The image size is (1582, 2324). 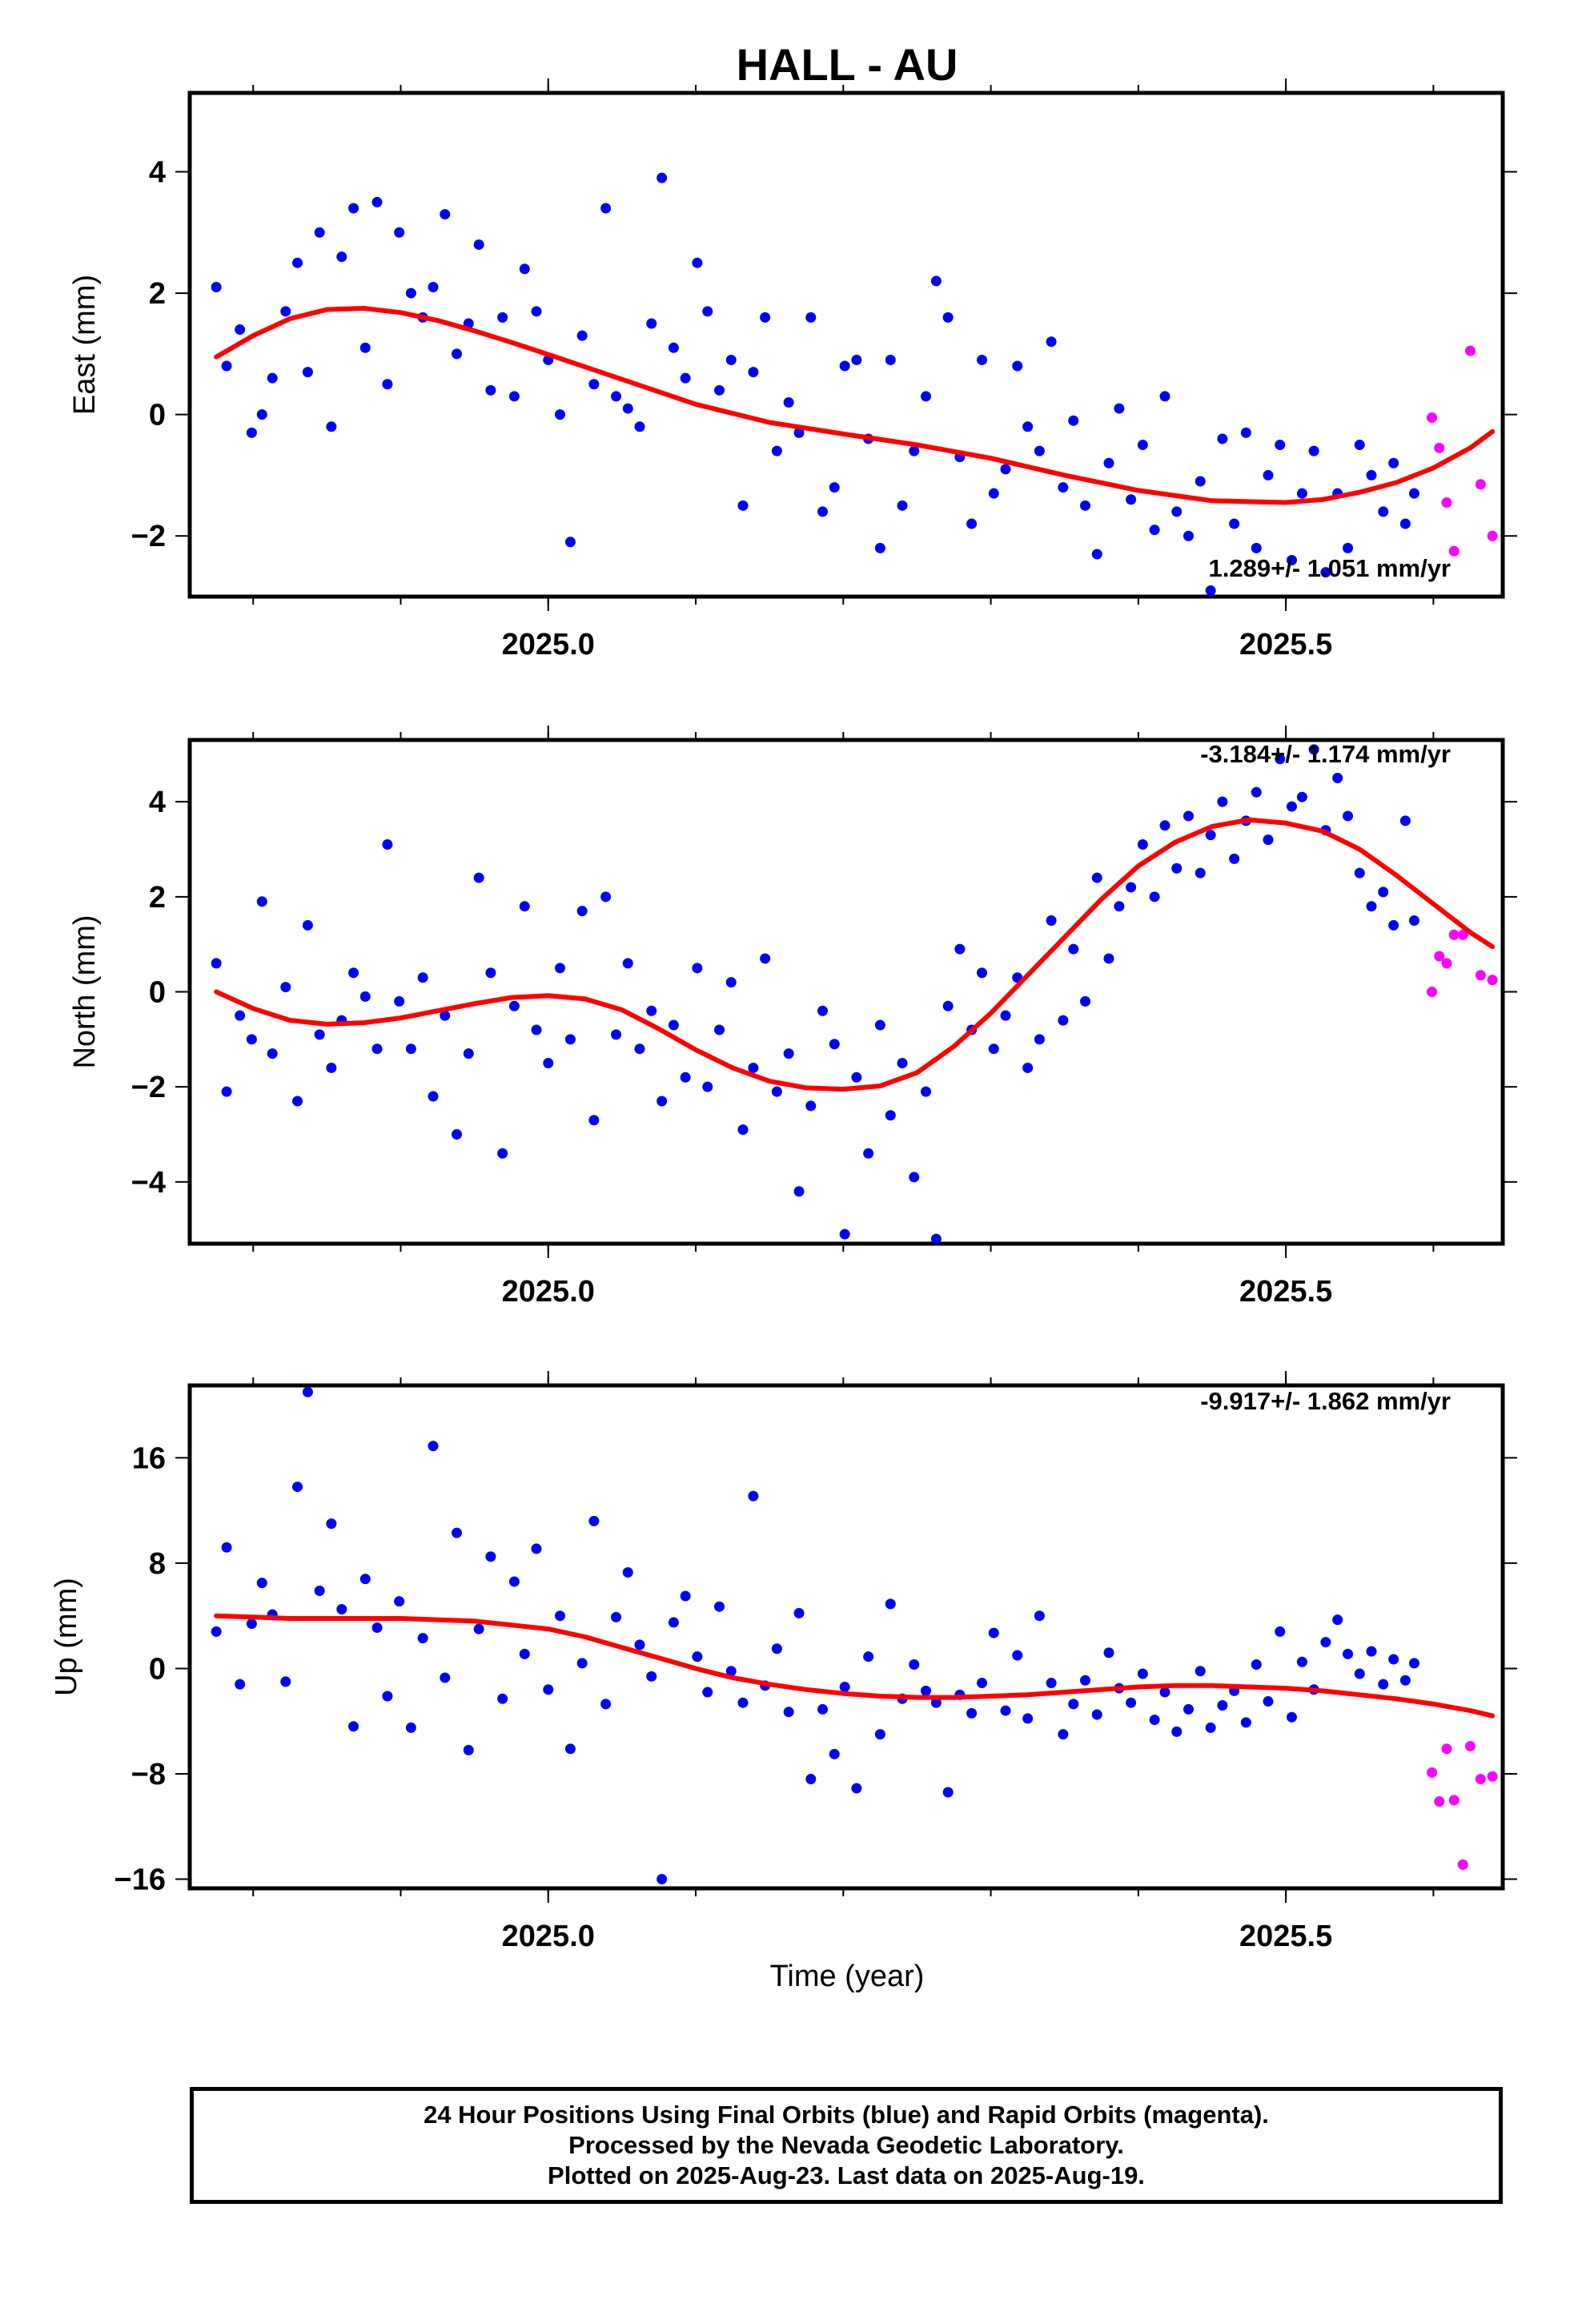 What do you see at coordinates (847, 1977) in the screenshot?
I see `x-axis-label: Time (year)` at bounding box center [847, 1977].